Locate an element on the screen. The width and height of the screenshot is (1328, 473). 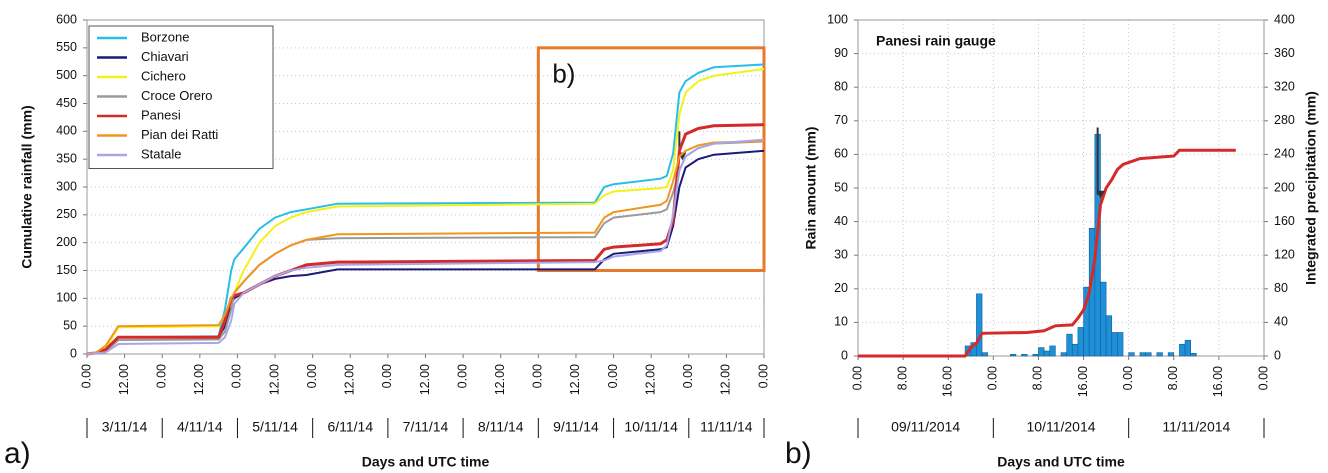
day-label: 10/11/14 is located at coordinates (651, 427).